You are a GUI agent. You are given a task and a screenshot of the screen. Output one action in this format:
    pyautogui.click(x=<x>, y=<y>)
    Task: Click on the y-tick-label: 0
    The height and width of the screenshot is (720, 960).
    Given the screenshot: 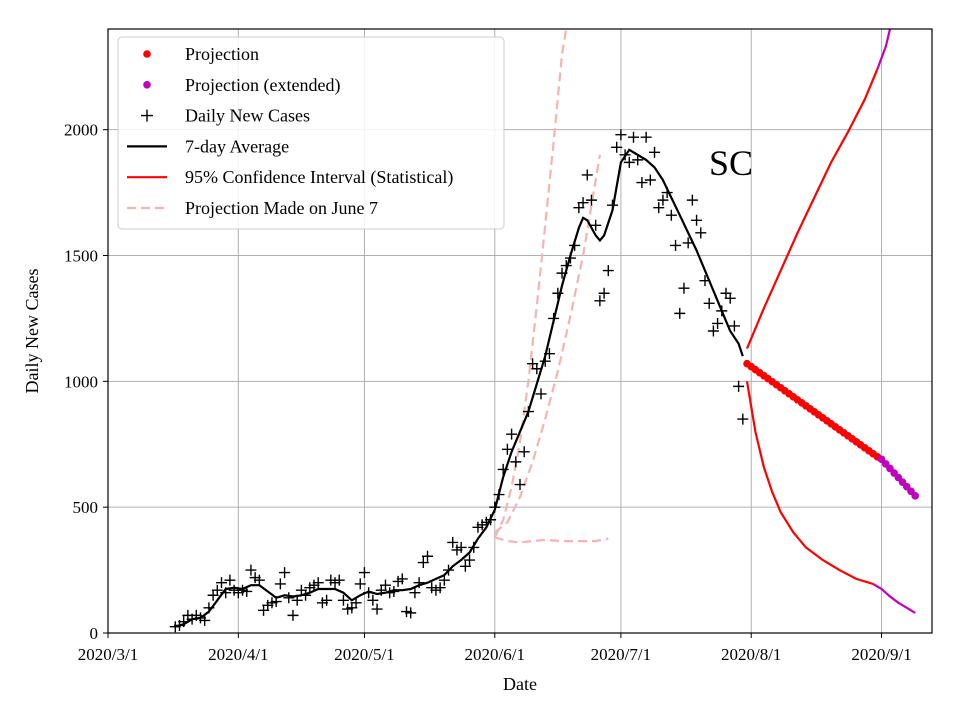 What is the action you would take?
    pyautogui.click(x=94, y=633)
    